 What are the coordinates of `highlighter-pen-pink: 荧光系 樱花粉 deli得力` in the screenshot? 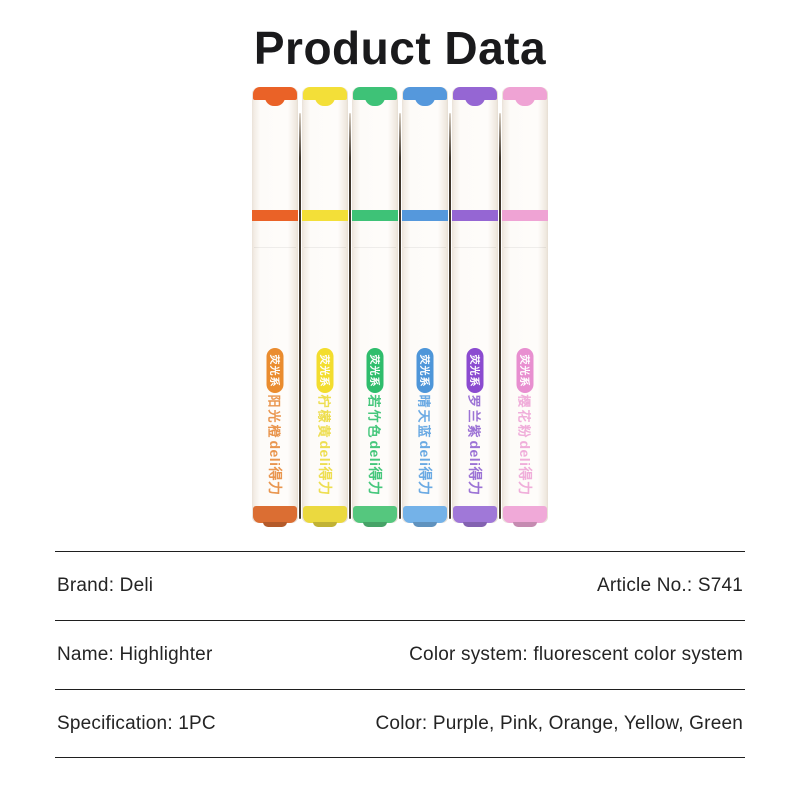 It's located at (525, 305).